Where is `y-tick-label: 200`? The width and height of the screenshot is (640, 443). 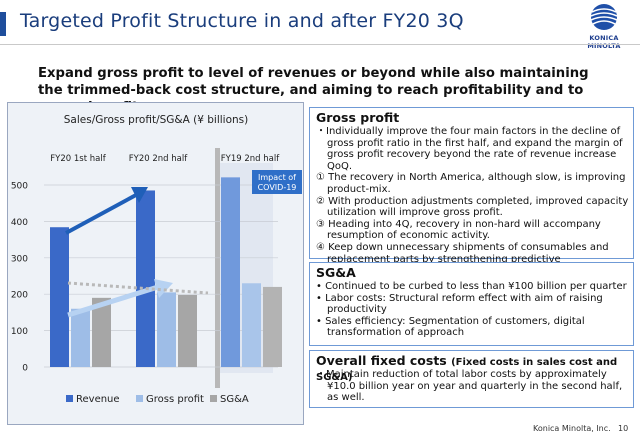 y-tick-label: 200 is located at coordinates (19, 296).